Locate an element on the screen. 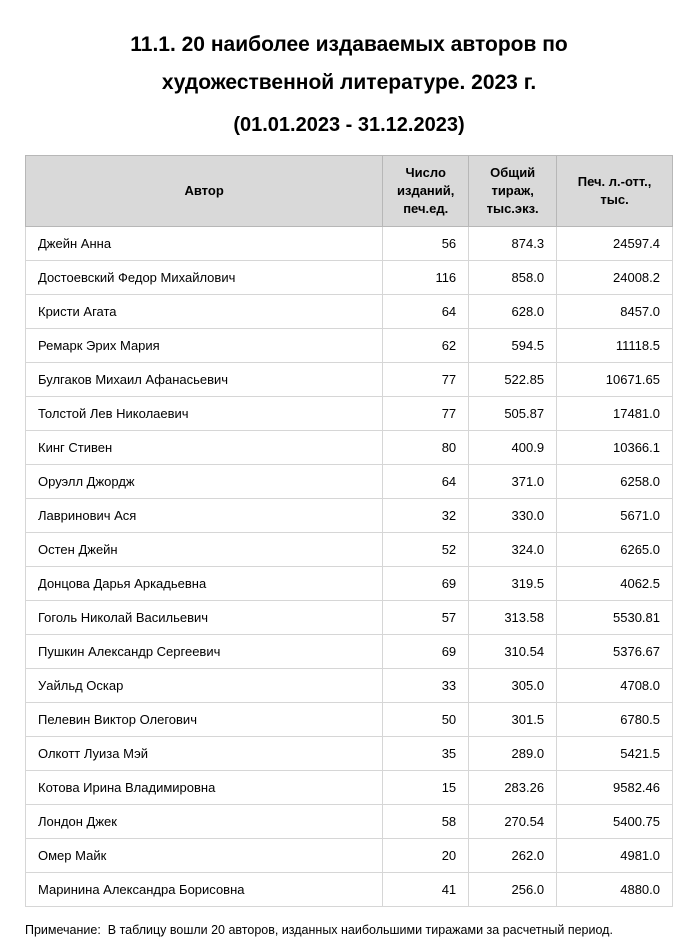 The height and width of the screenshot is (937, 698). author-cell: Булгаков Михаил Афанасьевич is located at coordinates (204, 380).